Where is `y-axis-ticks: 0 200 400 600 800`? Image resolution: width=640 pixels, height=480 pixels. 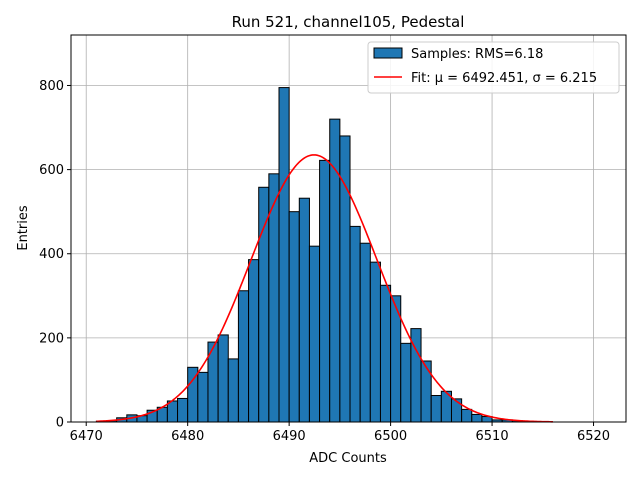 y-axis-ticks: 0 200 400 600 800 is located at coordinates (55, 255).